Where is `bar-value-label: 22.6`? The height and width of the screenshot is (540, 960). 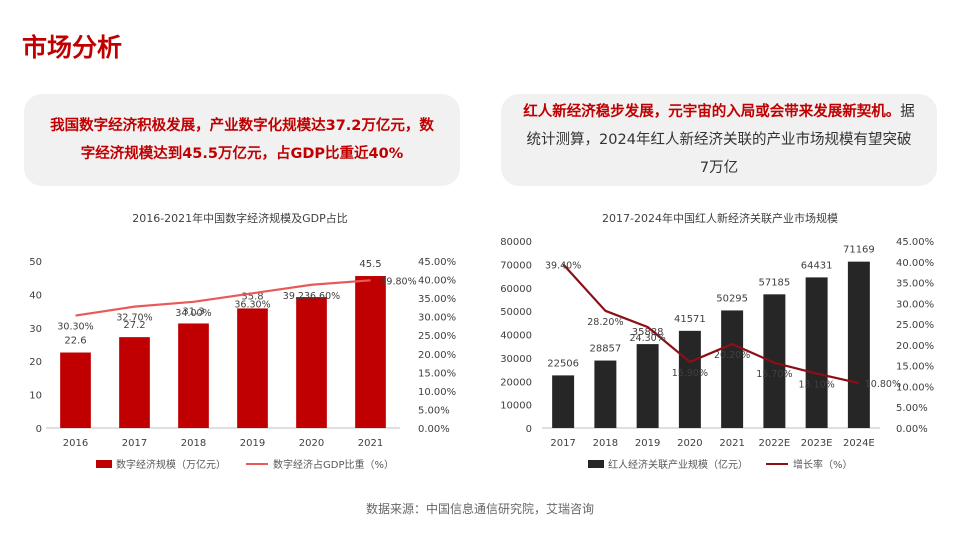 bar-value-label: 22.6 is located at coordinates (75, 341).